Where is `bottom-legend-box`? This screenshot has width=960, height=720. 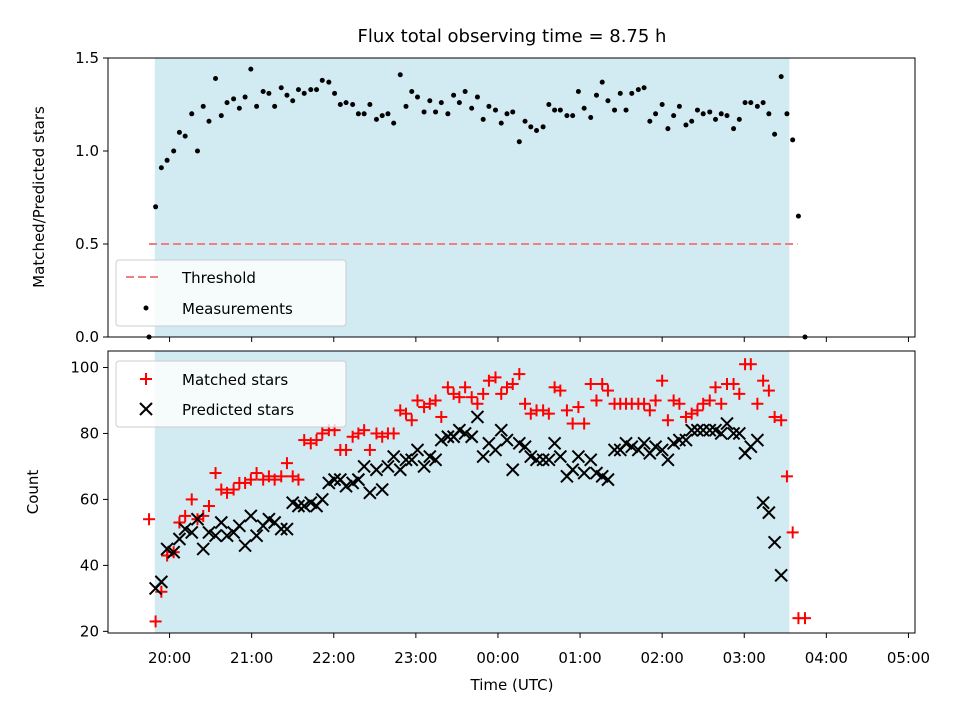
bottom-legend-box is located at coordinates (231, 394).